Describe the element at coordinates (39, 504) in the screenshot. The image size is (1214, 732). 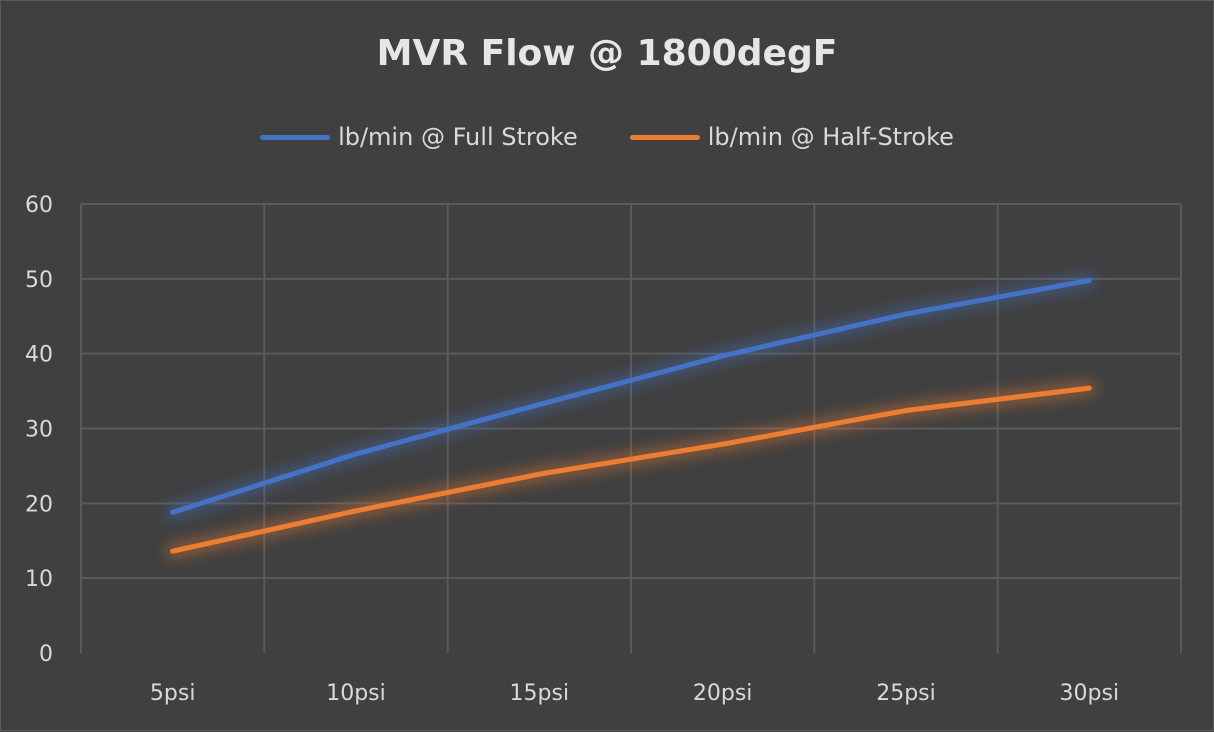
I see `y-tick-label: 20` at that location.